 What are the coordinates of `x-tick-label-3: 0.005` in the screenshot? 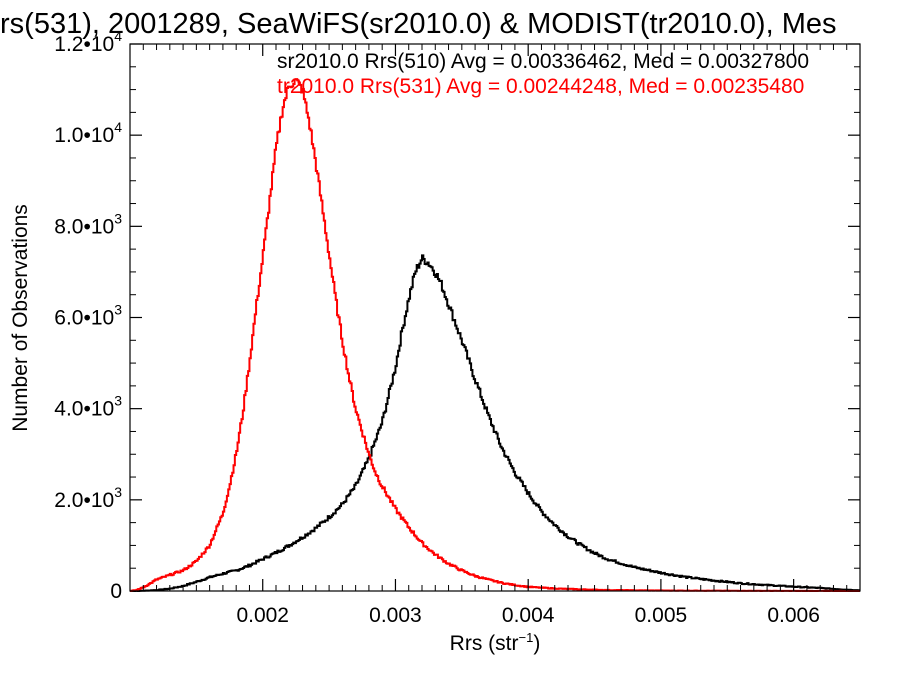 It's located at (661, 615).